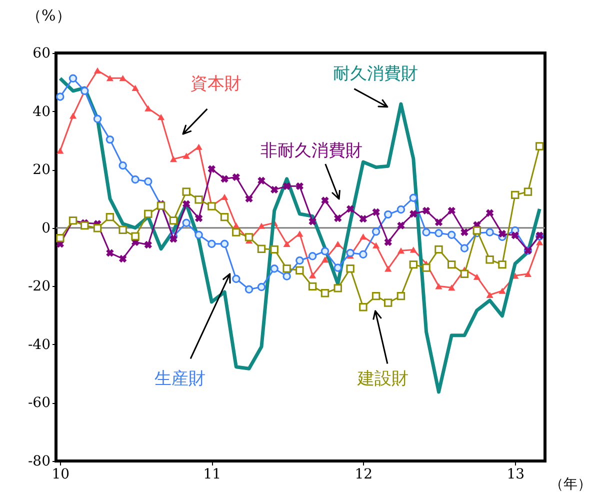  I want to click on y-tick-label: -80, so click(39, 462).